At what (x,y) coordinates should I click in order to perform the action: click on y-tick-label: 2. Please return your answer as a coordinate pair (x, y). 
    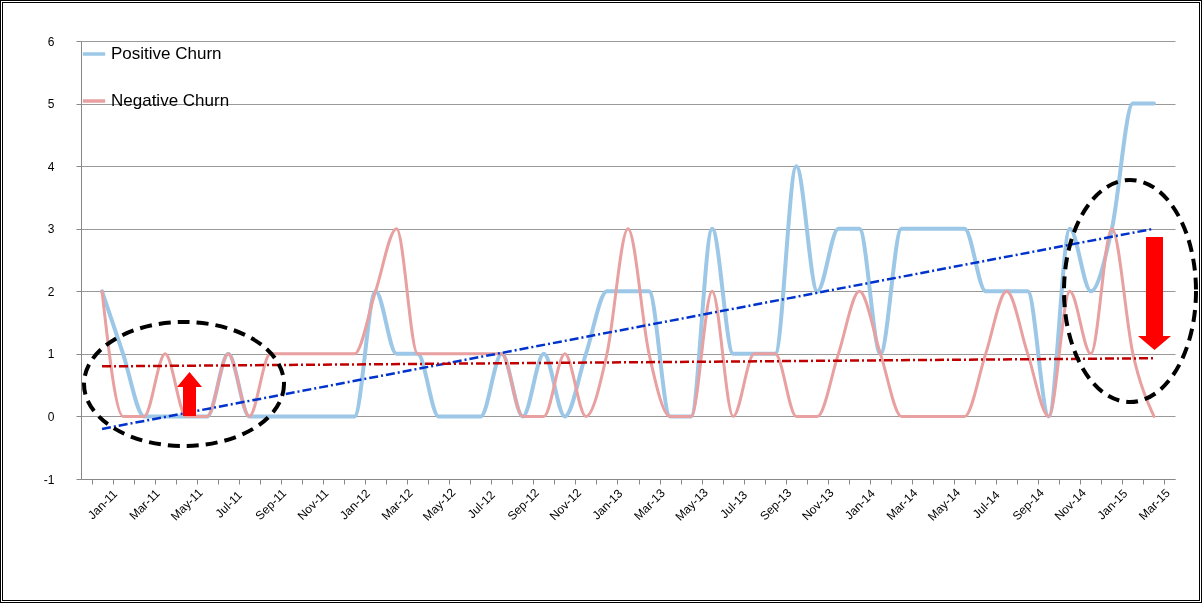
    Looking at the image, I should click on (51, 291).